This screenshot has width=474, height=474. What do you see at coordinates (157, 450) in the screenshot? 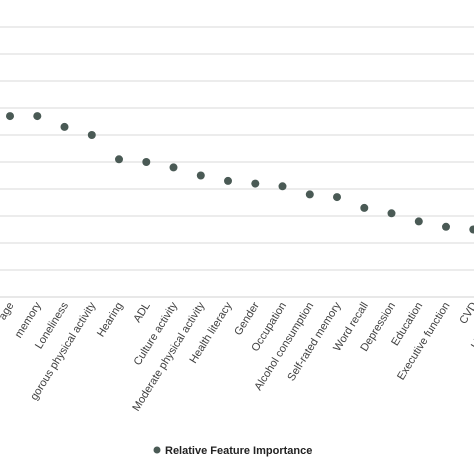
I see `legend-marker` at bounding box center [157, 450].